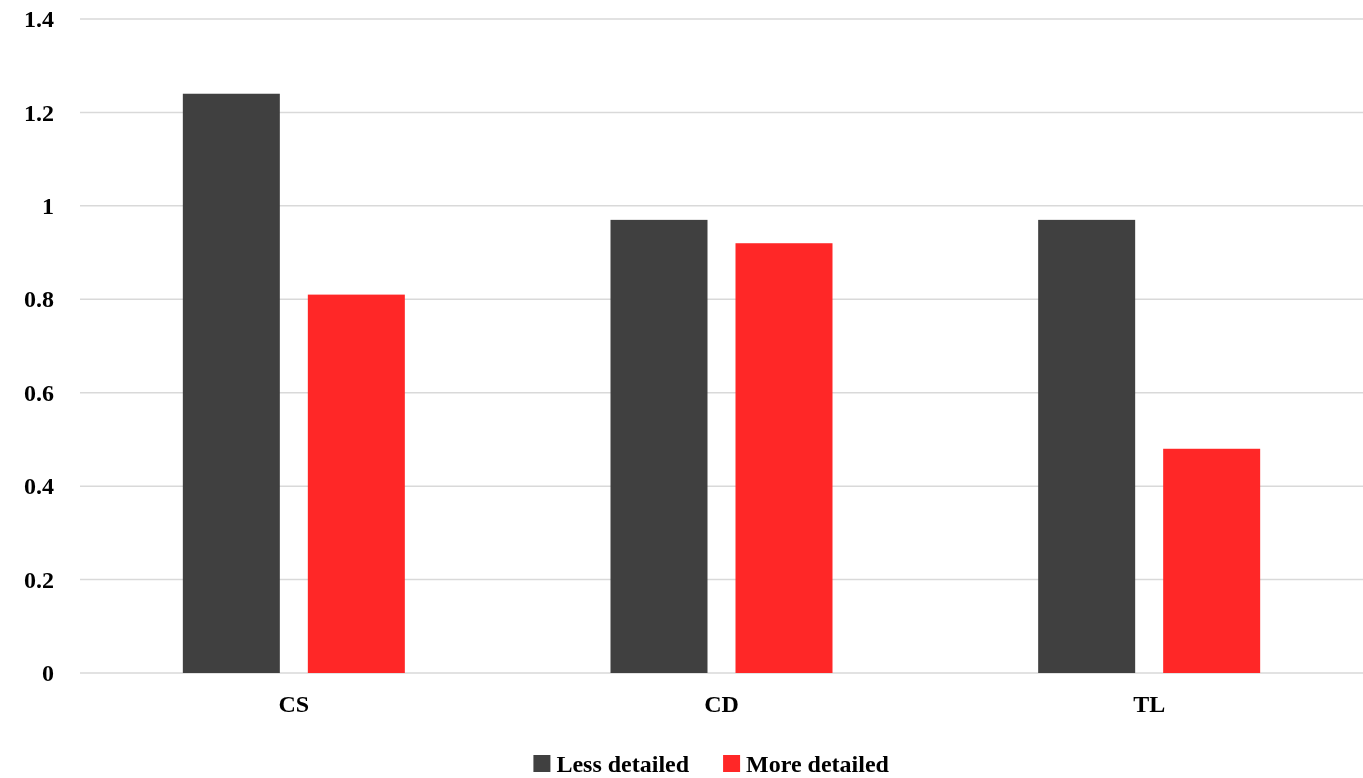  I want to click on y-tick-label: 0.4, so click(39, 486).